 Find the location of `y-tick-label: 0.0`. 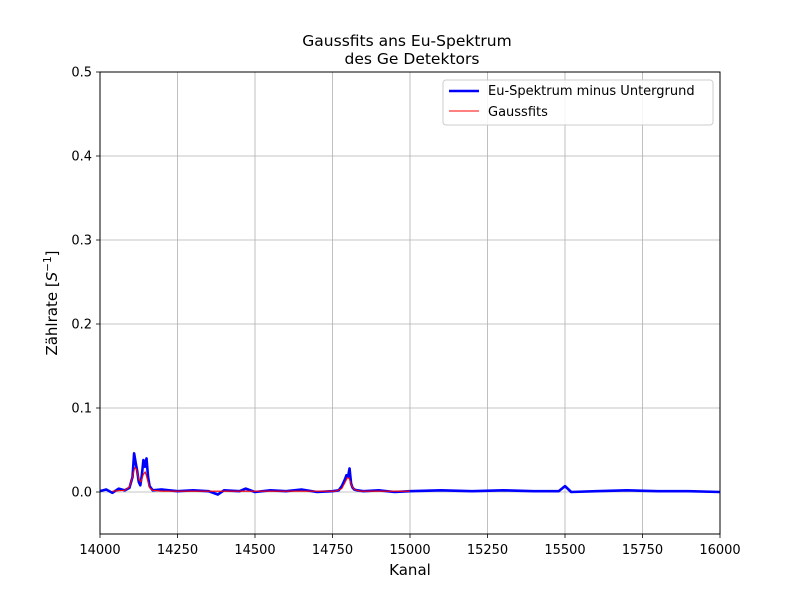

y-tick-label: 0.0 is located at coordinates (81, 493).